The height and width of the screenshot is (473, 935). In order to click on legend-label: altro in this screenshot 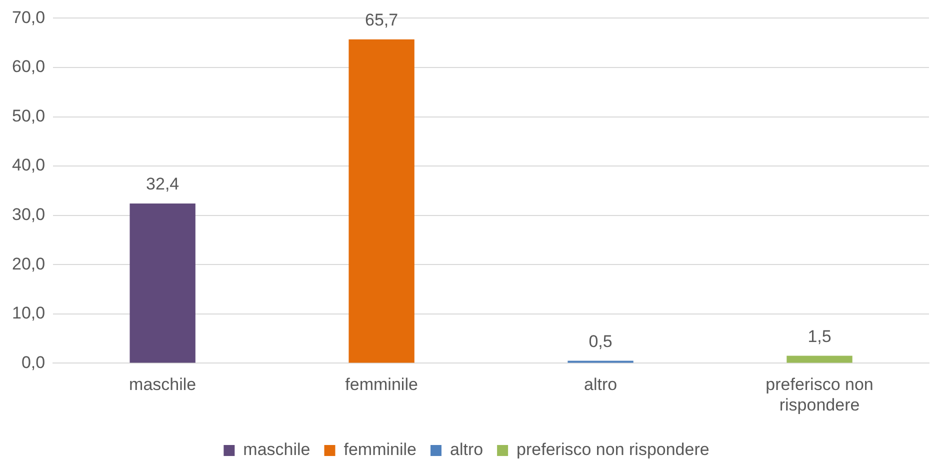, I will do `click(467, 450)`.